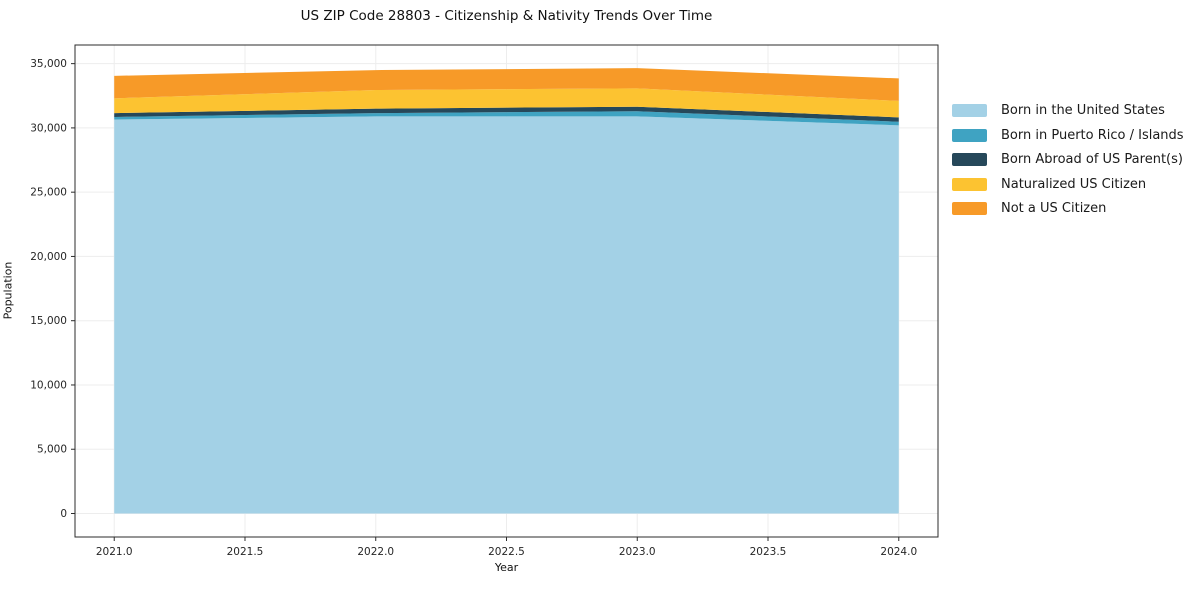  What do you see at coordinates (48, 128) in the screenshot?
I see `y-tick-label: 30,000` at bounding box center [48, 128].